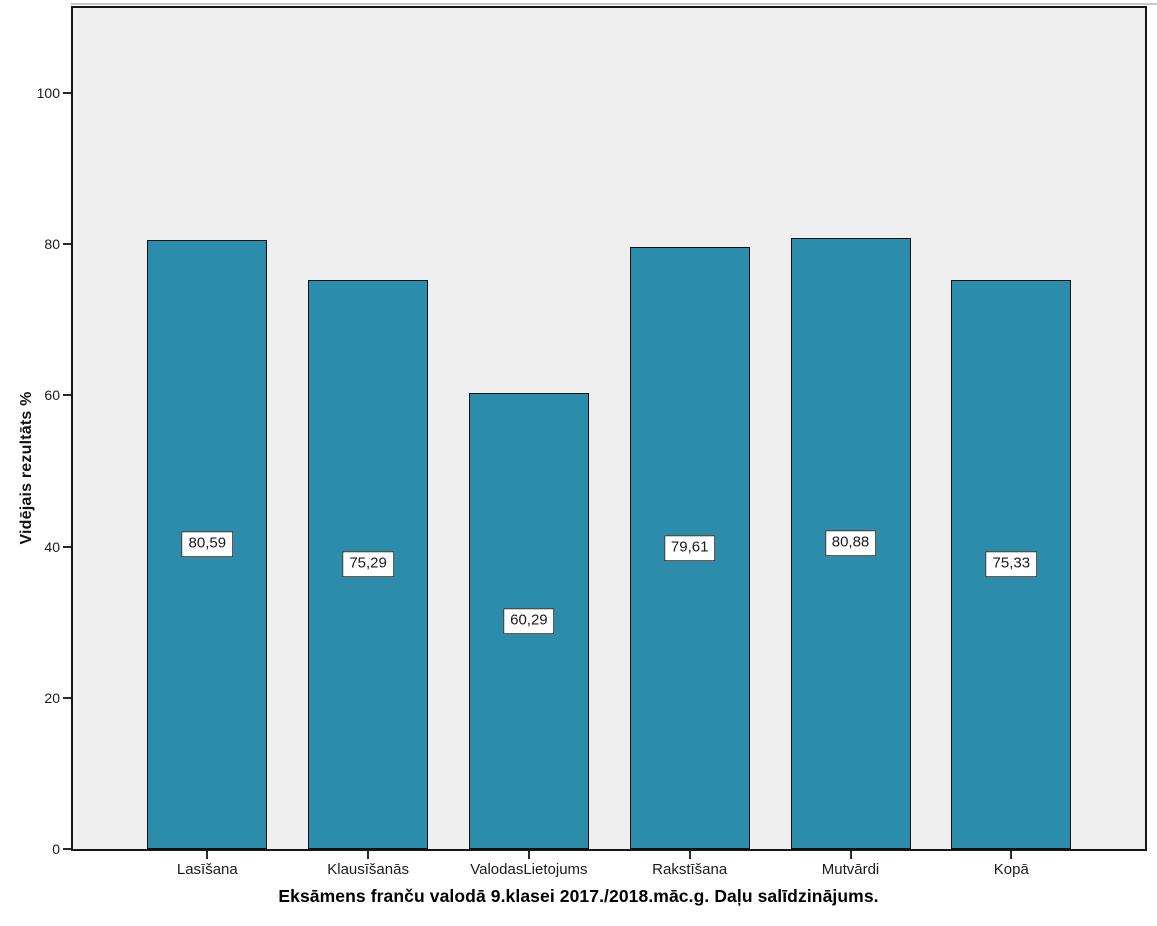 This screenshot has width=1157, height=926. What do you see at coordinates (368, 869) in the screenshot?
I see `x-category-label: Klausīšanās` at bounding box center [368, 869].